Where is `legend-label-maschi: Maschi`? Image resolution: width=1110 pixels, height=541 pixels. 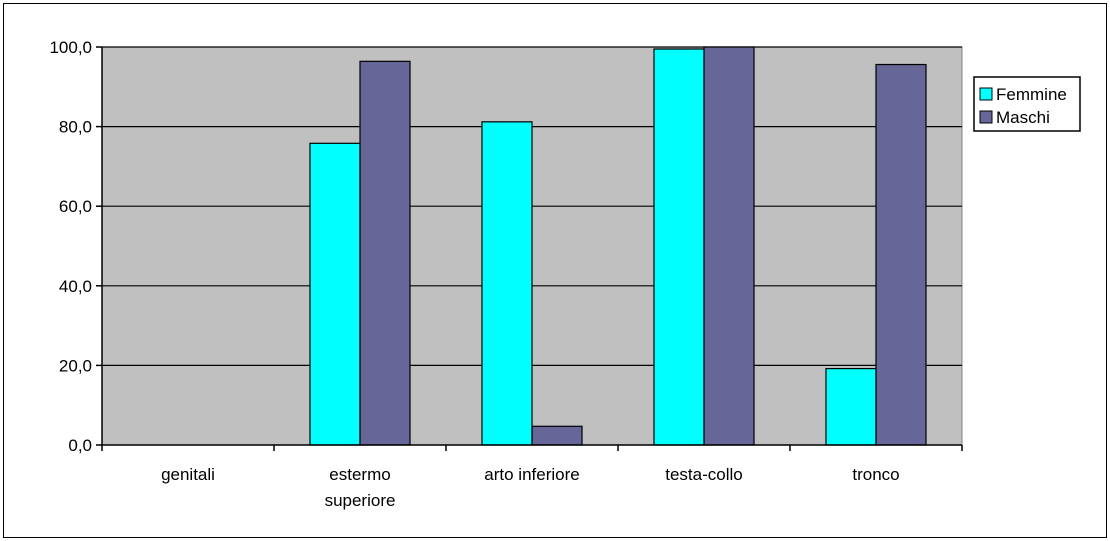
legend-label-maschi: Maschi is located at coordinates (1023, 117).